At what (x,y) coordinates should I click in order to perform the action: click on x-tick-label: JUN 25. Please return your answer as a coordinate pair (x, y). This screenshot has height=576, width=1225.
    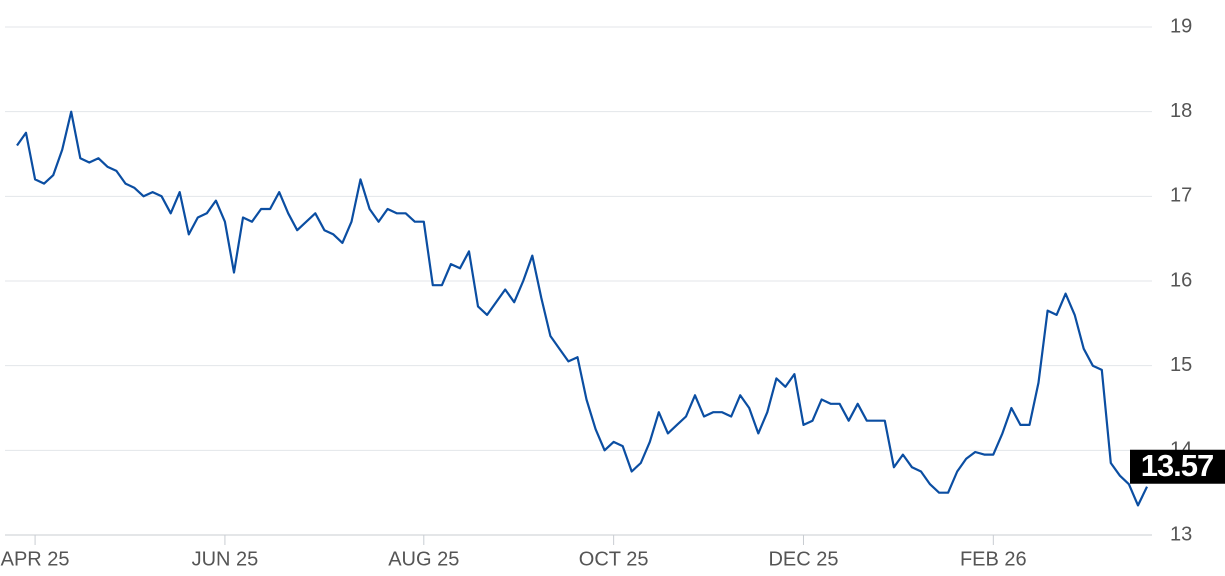
    Looking at the image, I should click on (225, 559).